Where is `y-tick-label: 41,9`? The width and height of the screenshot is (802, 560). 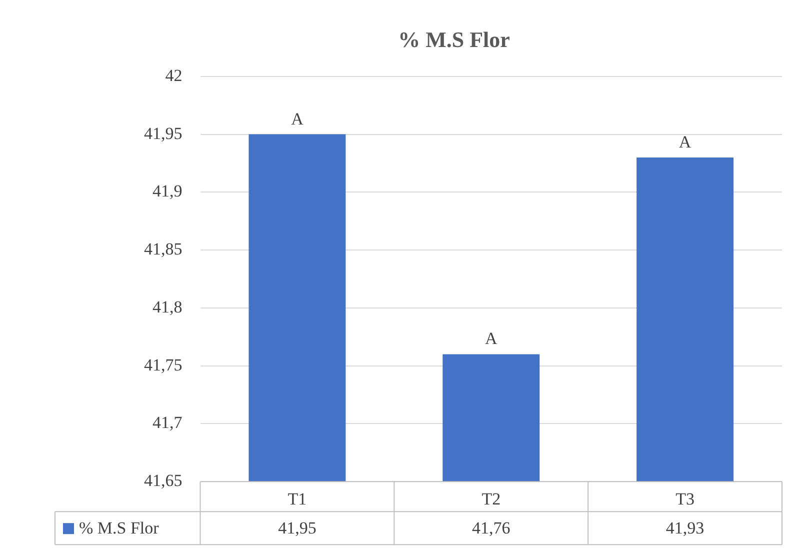
y-tick-label: 41,9 is located at coordinates (167, 191).